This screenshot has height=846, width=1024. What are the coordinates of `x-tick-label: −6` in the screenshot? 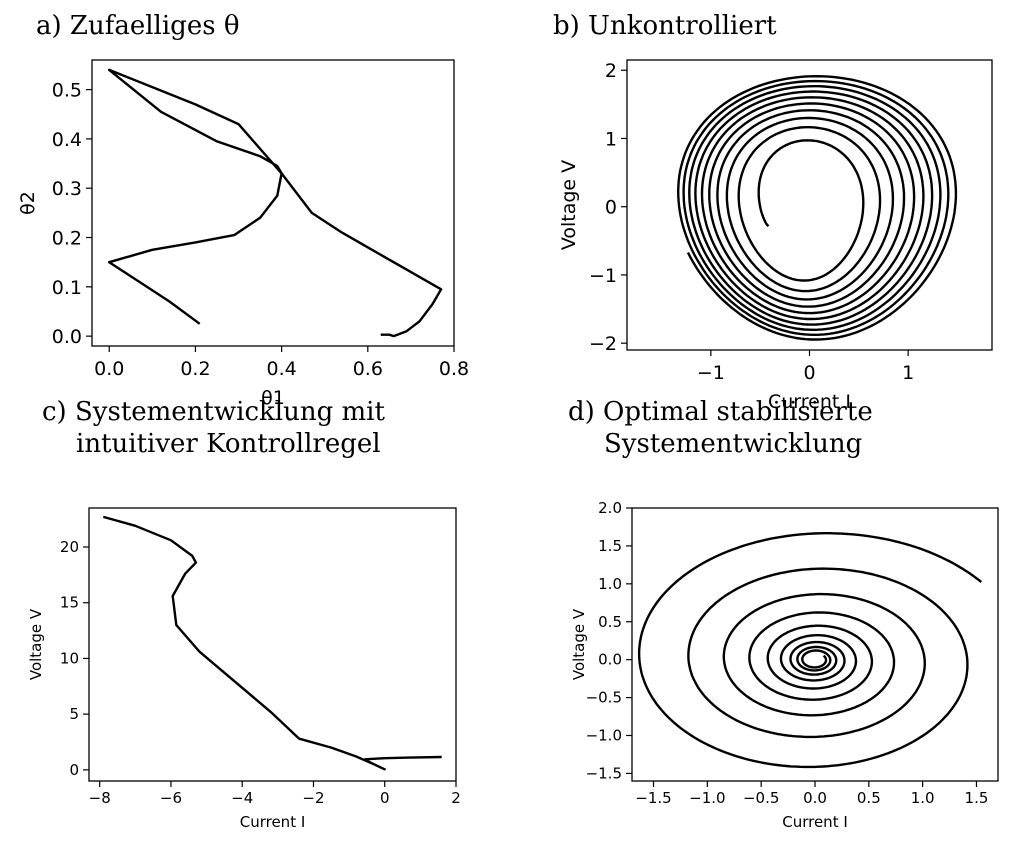 It's located at (171, 798).